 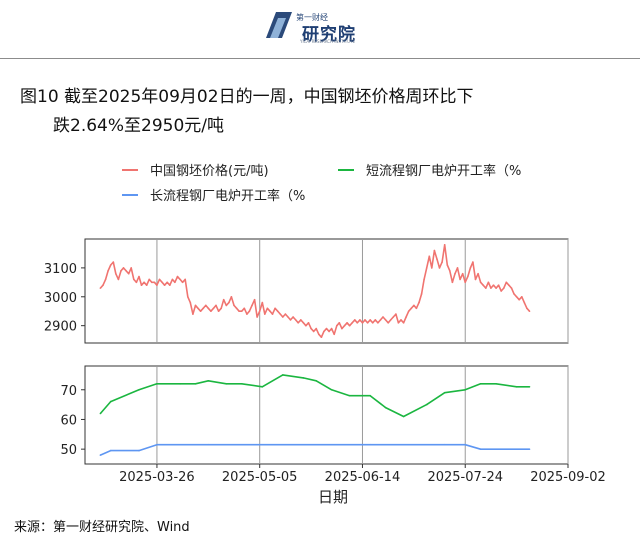 What do you see at coordinates (68, 420) in the screenshot?
I see `util-ytick-label-1: 60` at bounding box center [68, 420].